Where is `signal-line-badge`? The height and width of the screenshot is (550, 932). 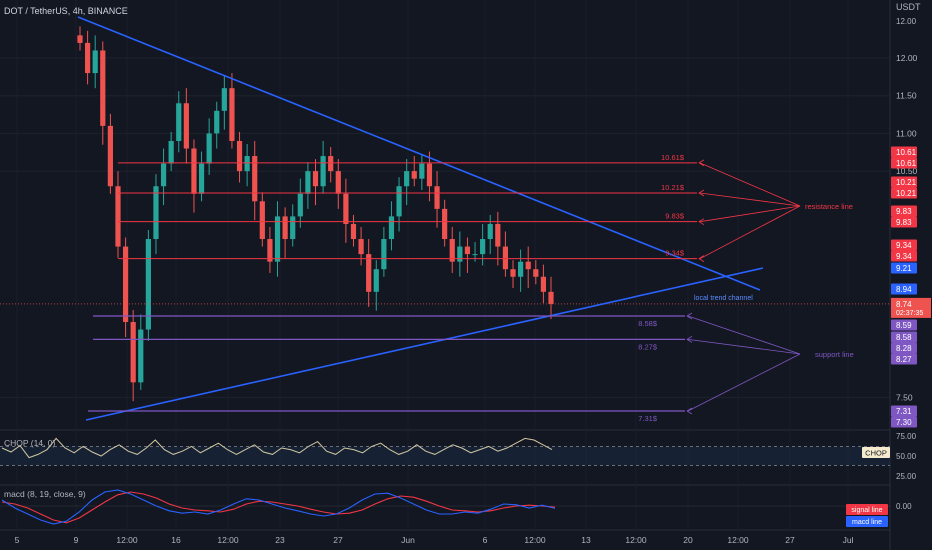
signal-line-badge is located at coordinates (867, 509).